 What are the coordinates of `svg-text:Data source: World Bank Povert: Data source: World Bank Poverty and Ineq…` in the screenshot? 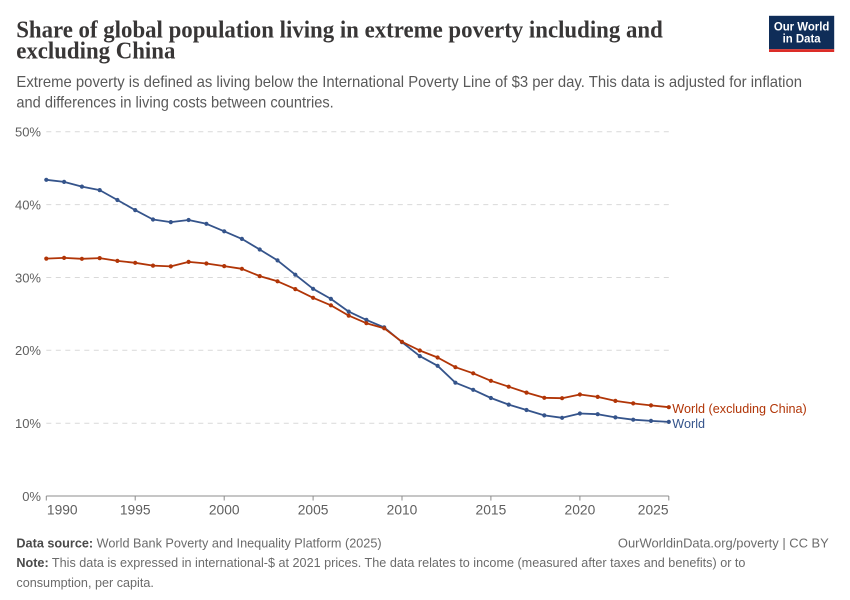 It's located at (198, 542).